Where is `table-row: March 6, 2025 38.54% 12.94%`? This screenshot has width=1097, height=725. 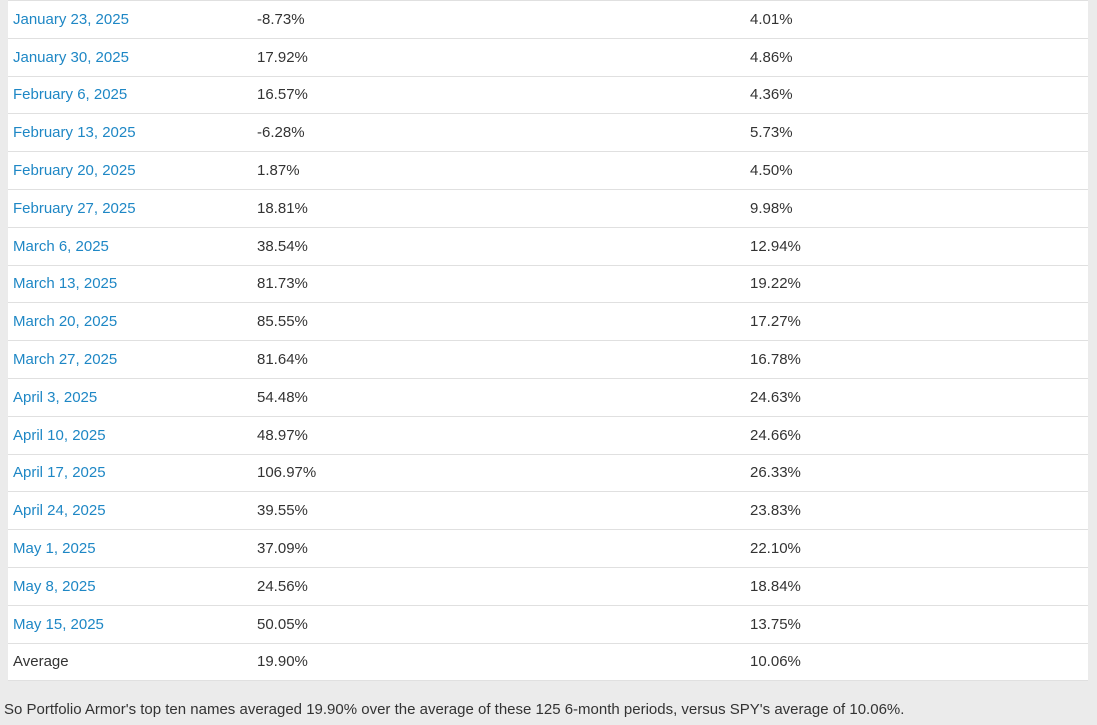
table-row: March 6, 2025 38.54% 12.94% is located at coordinates (548, 246).